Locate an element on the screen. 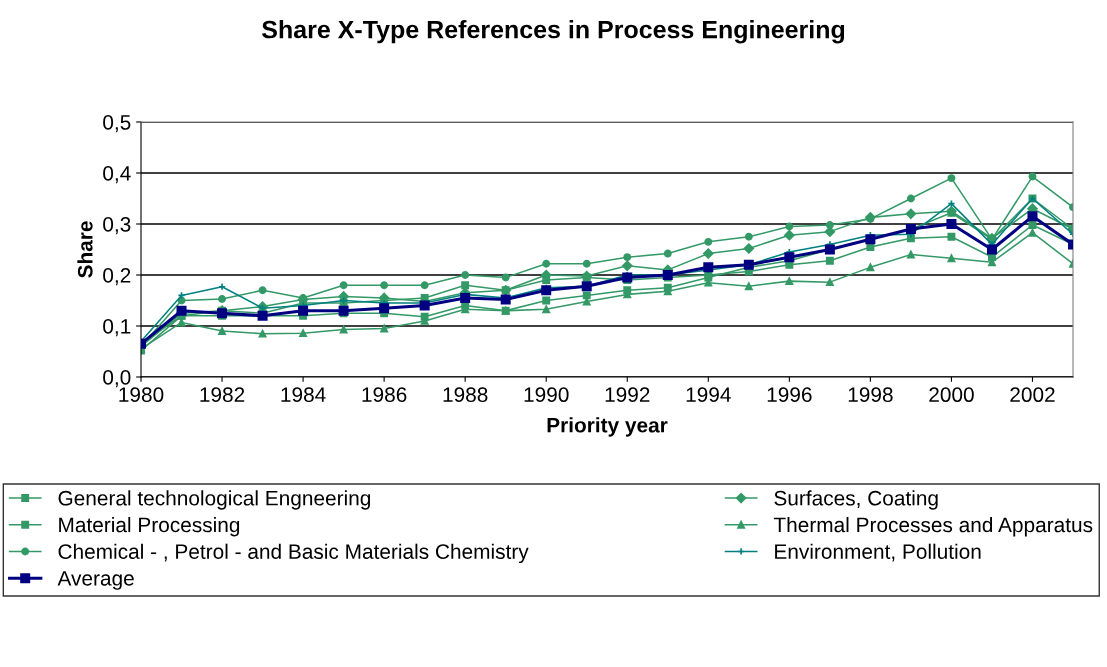 The width and height of the screenshot is (1107, 667). x-tick-label: 1986 is located at coordinates (384, 395).